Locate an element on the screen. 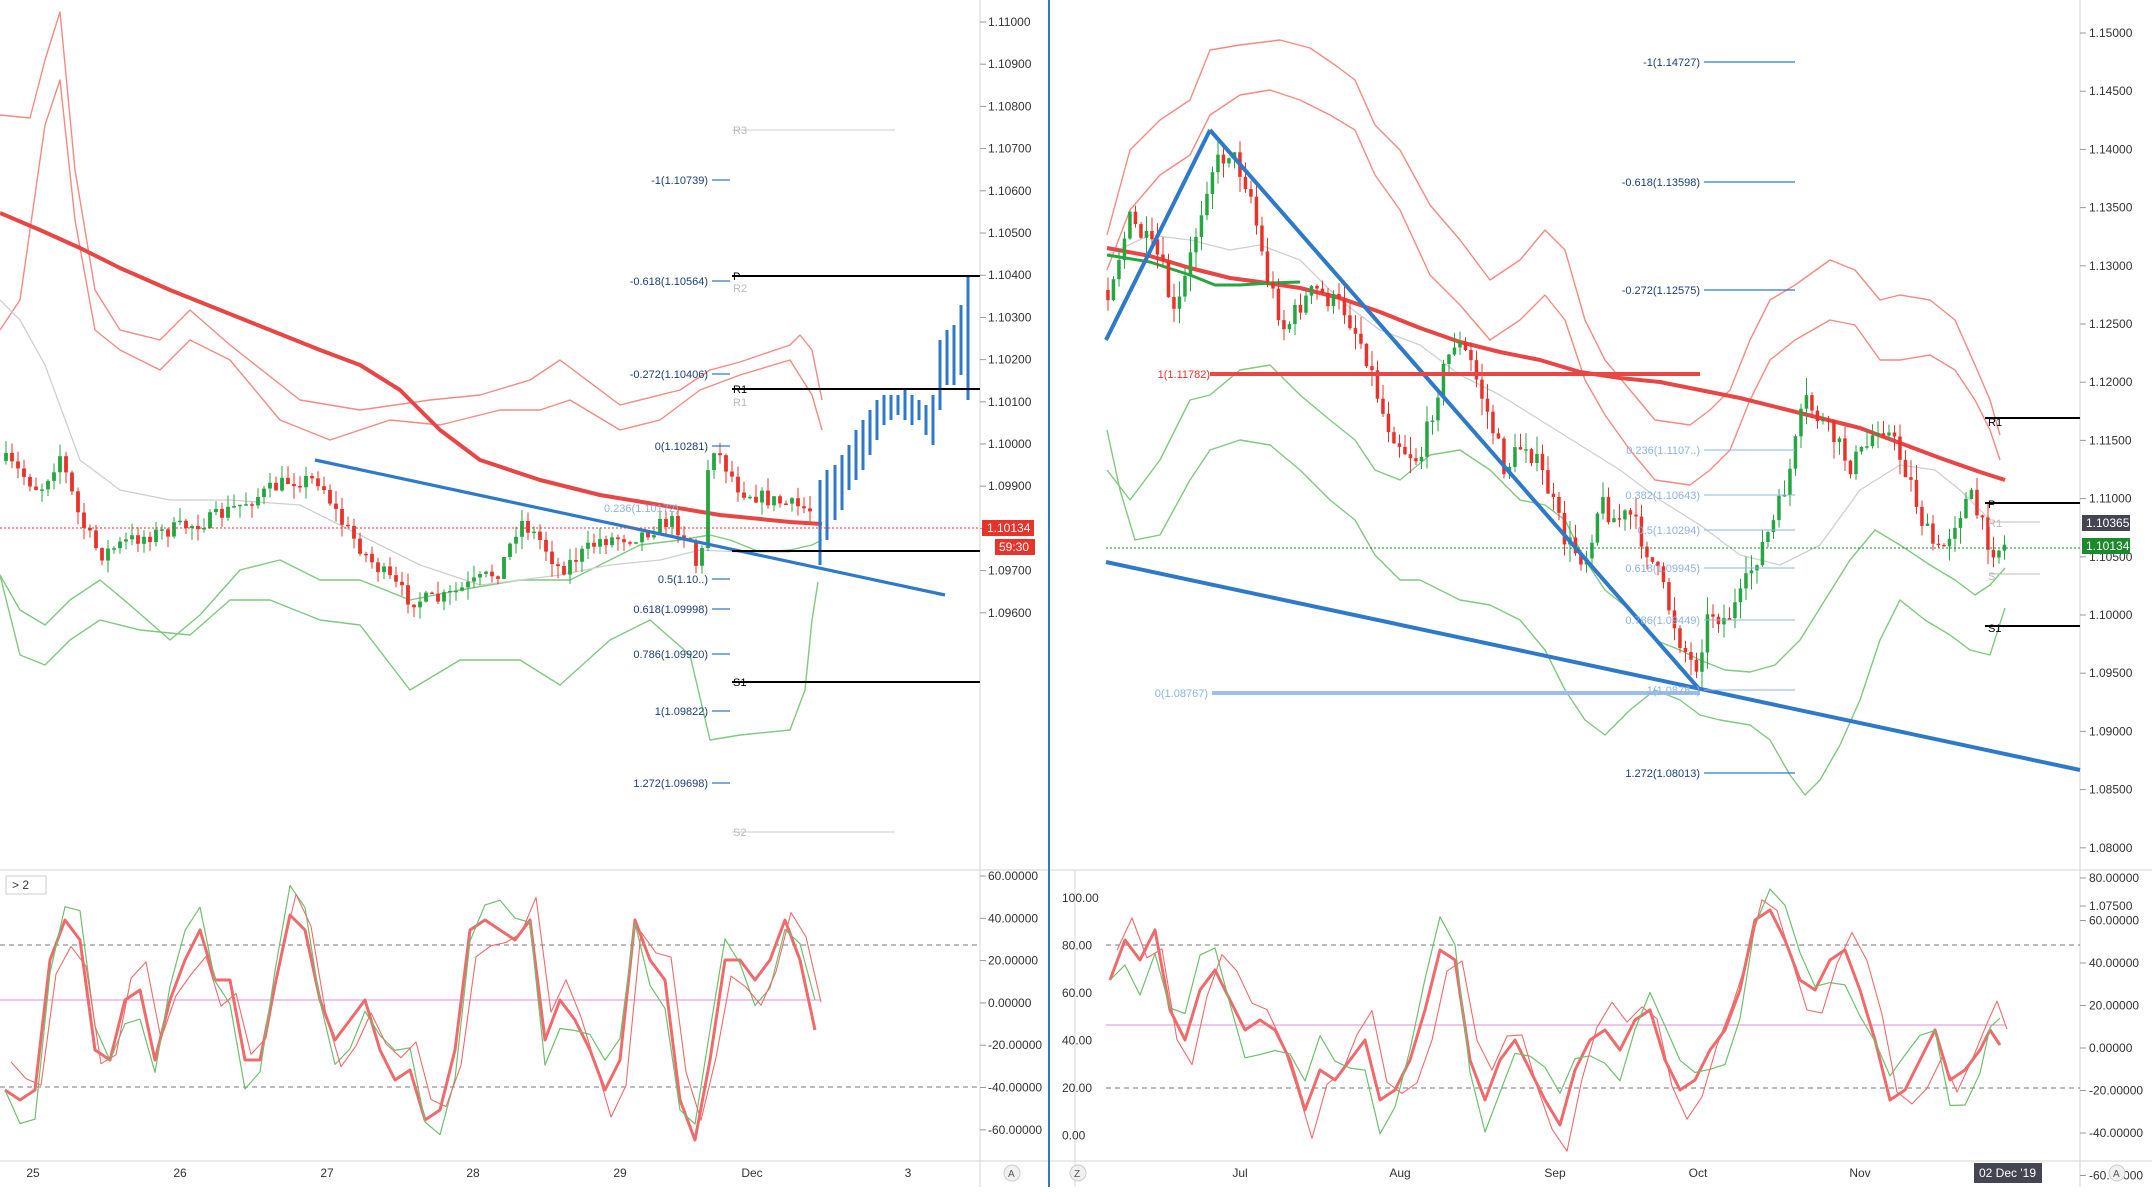 This screenshot has width=2152, height=1192. right-zoom-button: Z is located at coordinates (1078, 1173).